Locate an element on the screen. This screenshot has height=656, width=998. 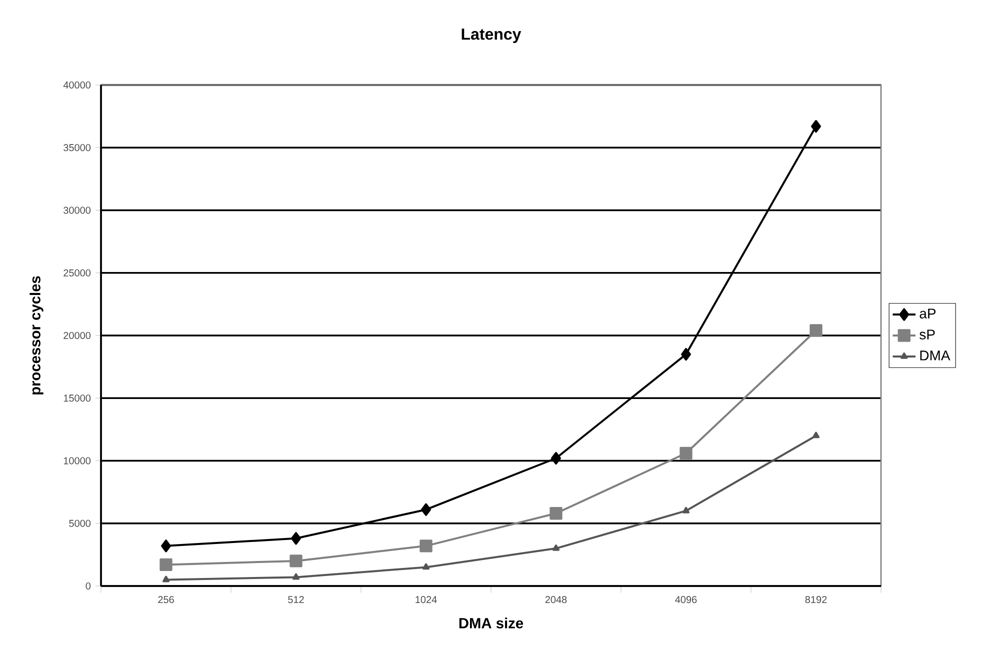
legend-label: sP is located at coordinates (927, 335).